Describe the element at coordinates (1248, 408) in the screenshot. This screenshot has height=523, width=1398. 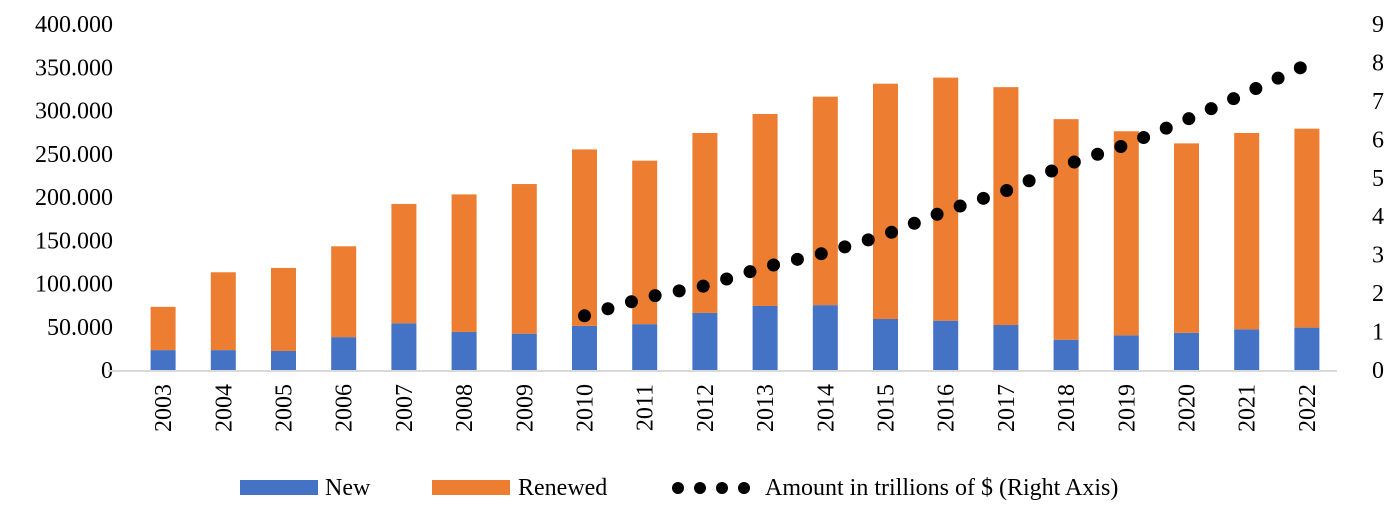
I see `x-tick-label: 2021` at that location.